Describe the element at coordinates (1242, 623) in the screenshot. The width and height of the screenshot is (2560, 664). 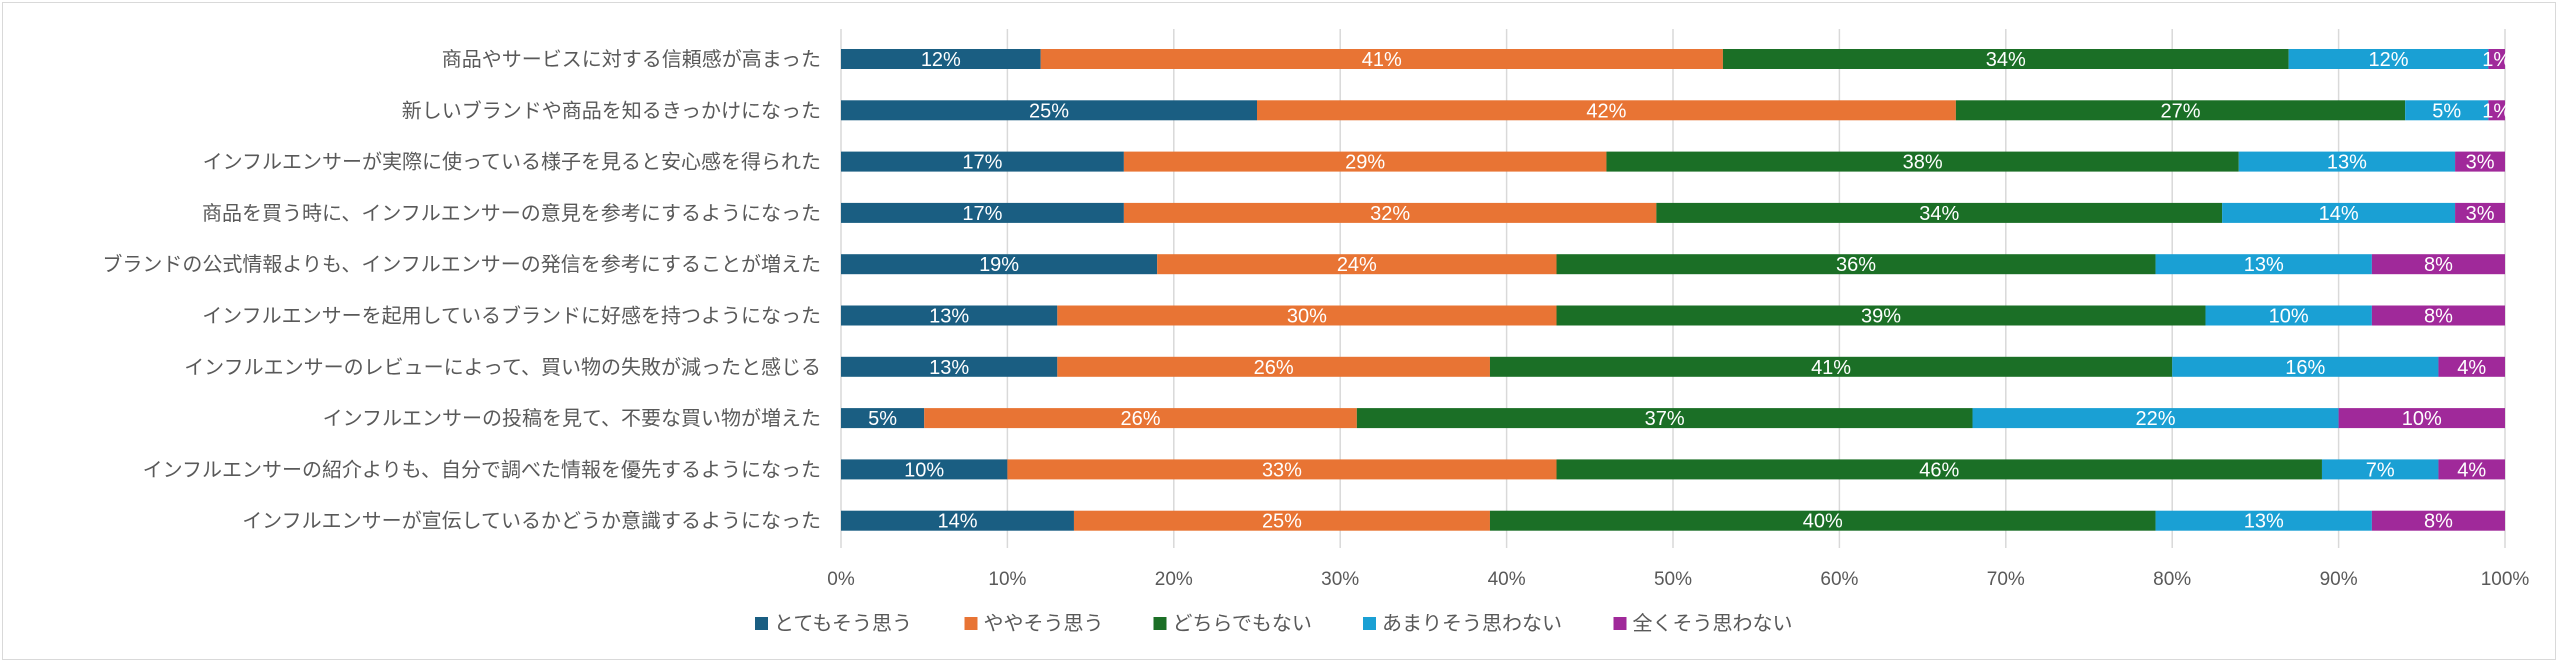
I see `legend-label: どちらでもない` at that location.